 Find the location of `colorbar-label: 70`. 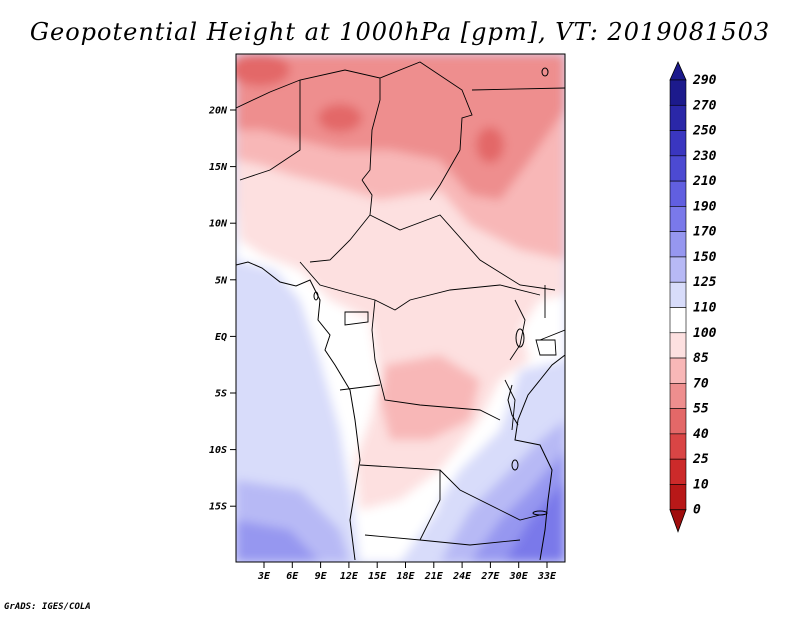

colorbar-label: 70 is located at coordinates (701, 383).